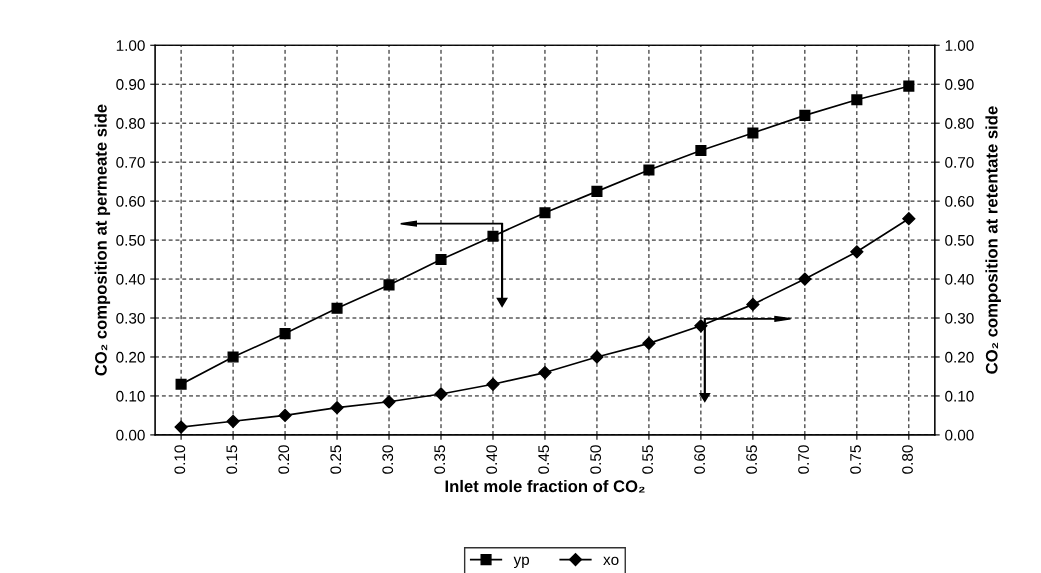  What do you see at coordinates (521, 562) in the screenshot?
I see `legend-label: yp` at bounding box center [521, 562].